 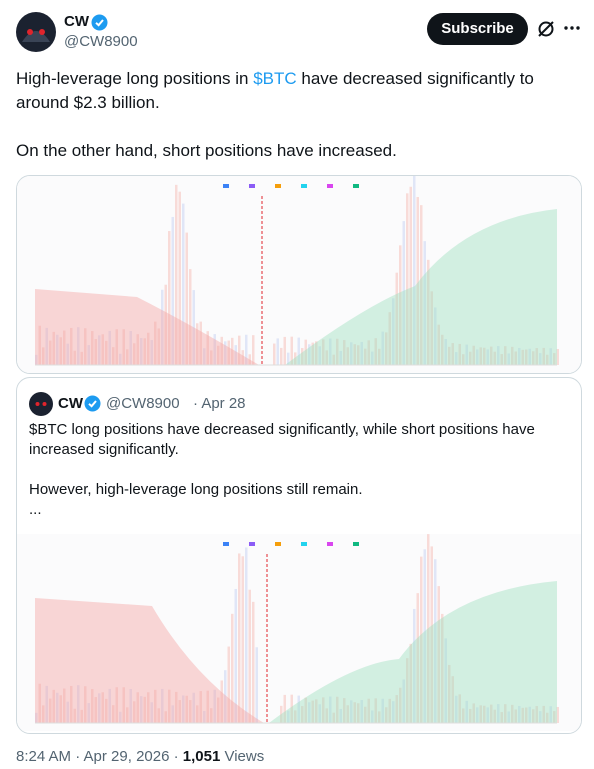 What do you see at coordinates (546, 29) in the screenshot?
I see `grok-icon` at bounding box center [546, 29].